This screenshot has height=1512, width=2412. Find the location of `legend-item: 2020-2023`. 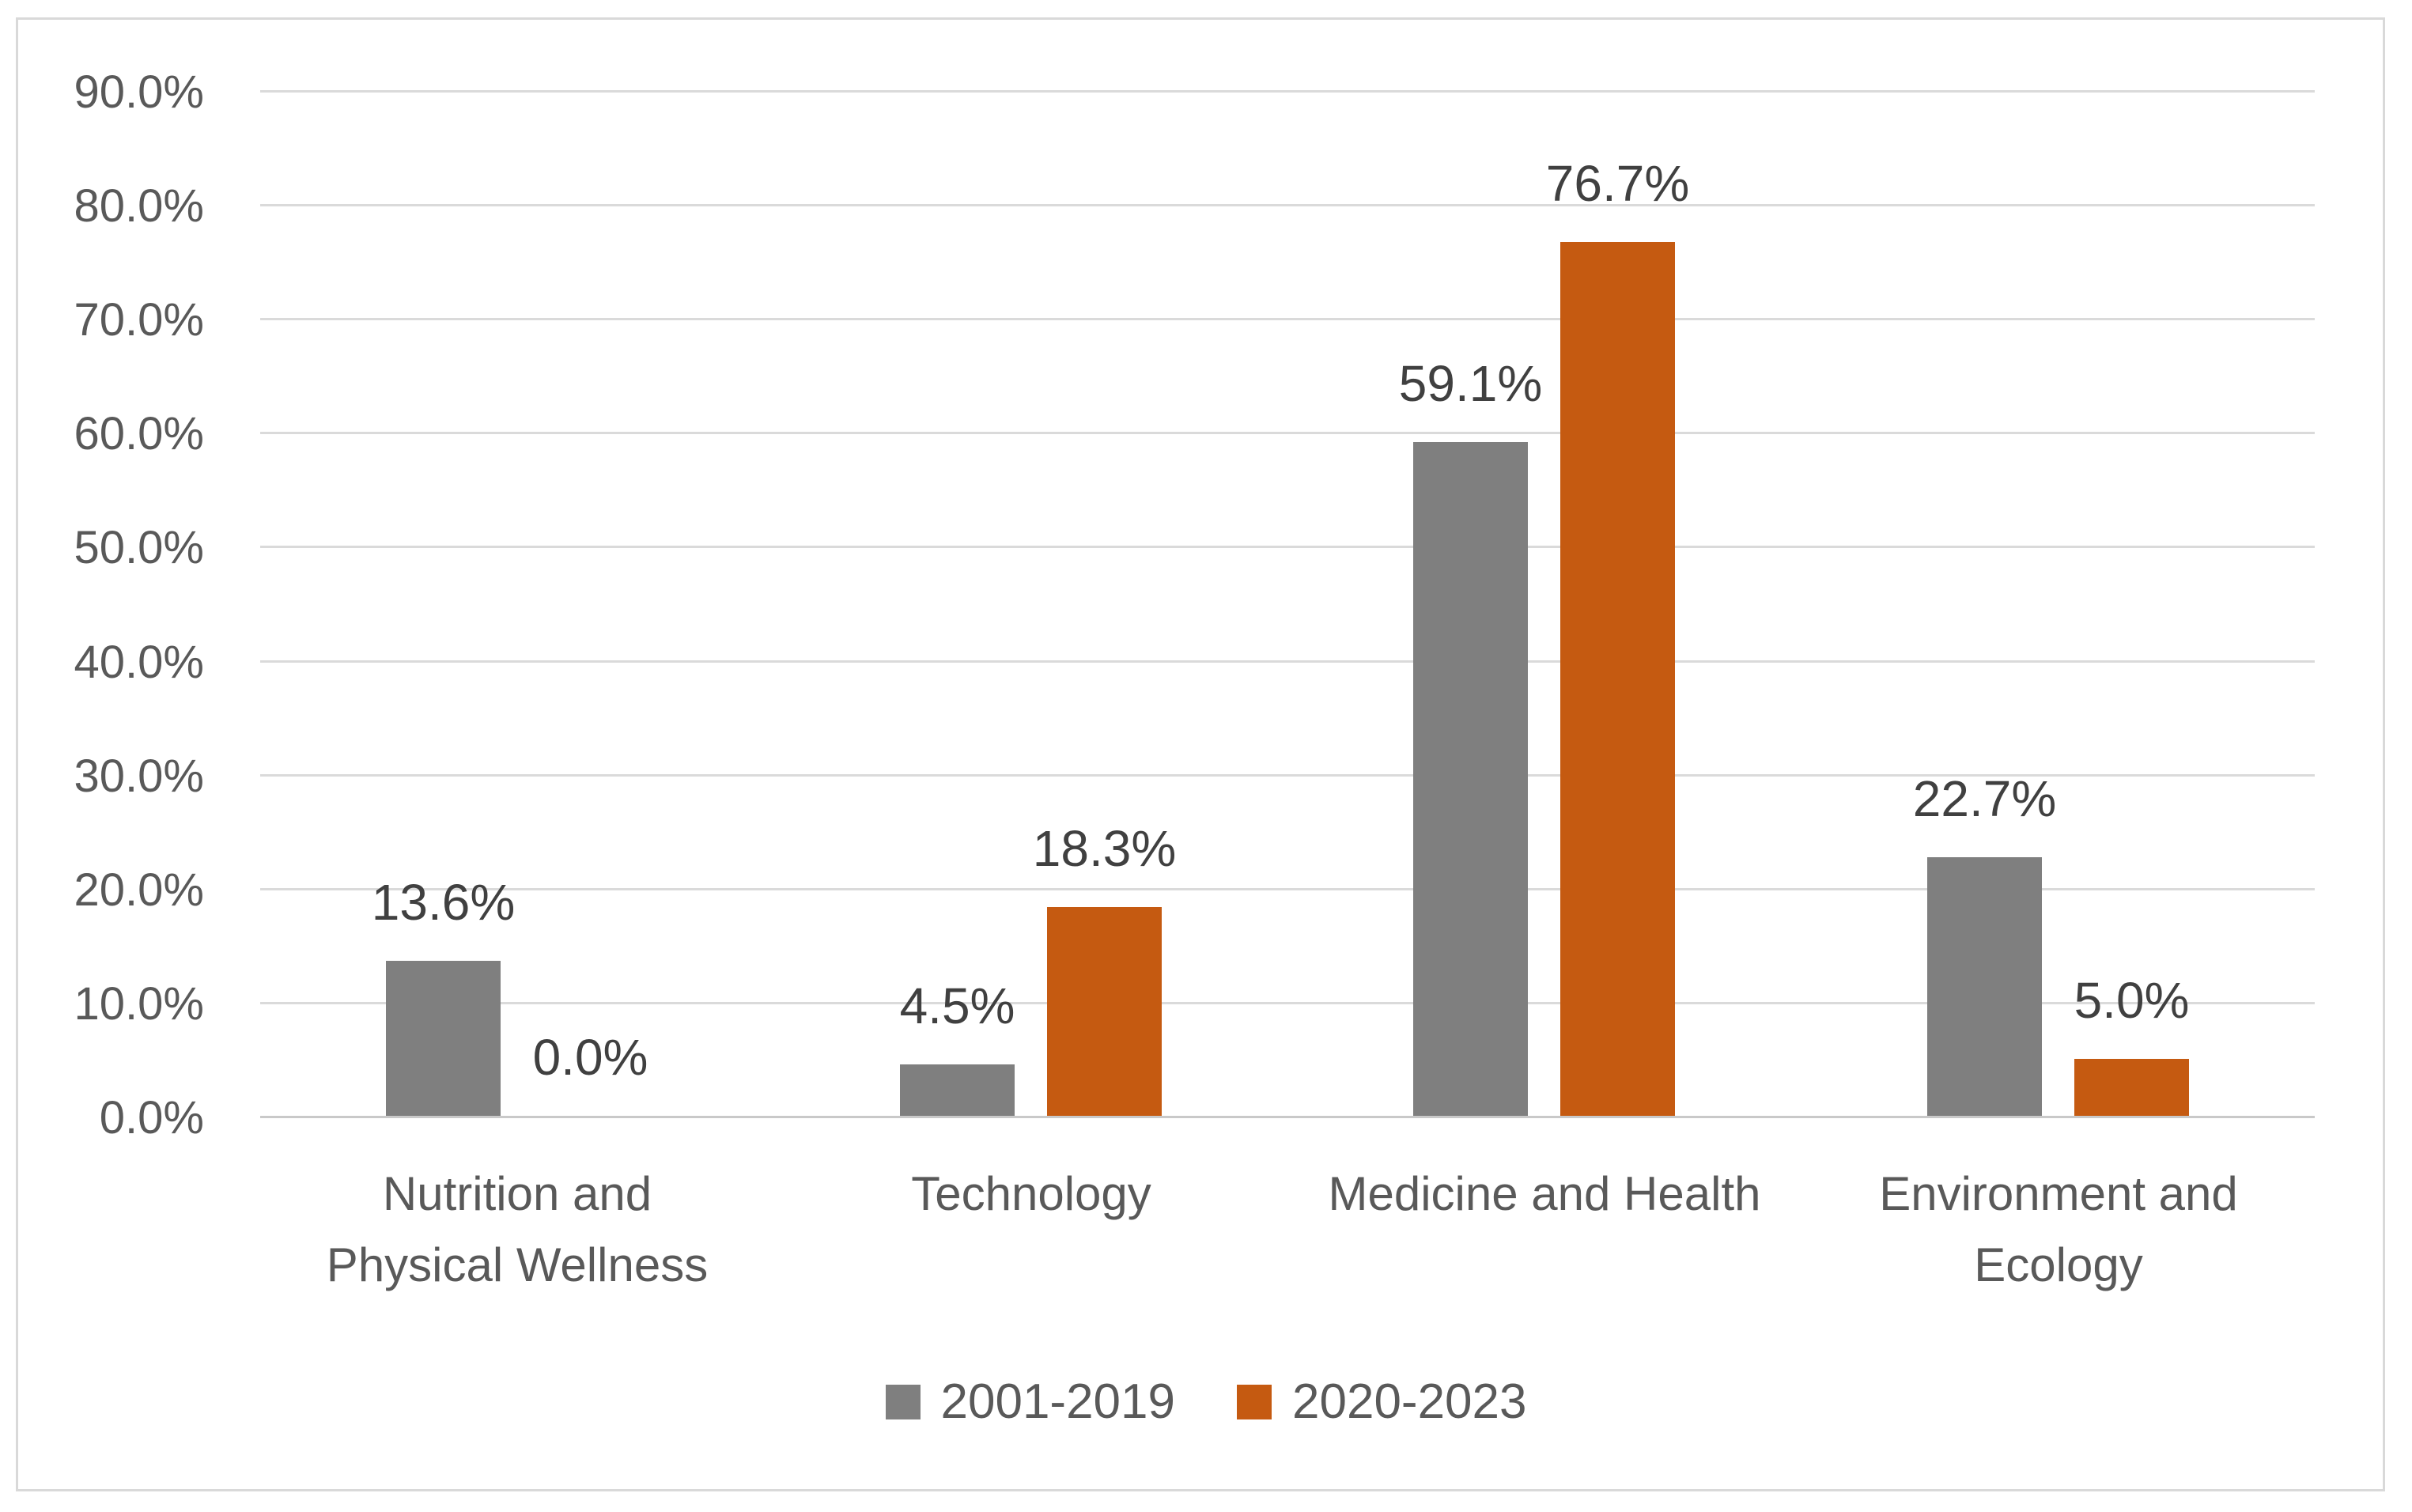

legend-item: 2020-2023 is located at coordinates (1382, 1403).